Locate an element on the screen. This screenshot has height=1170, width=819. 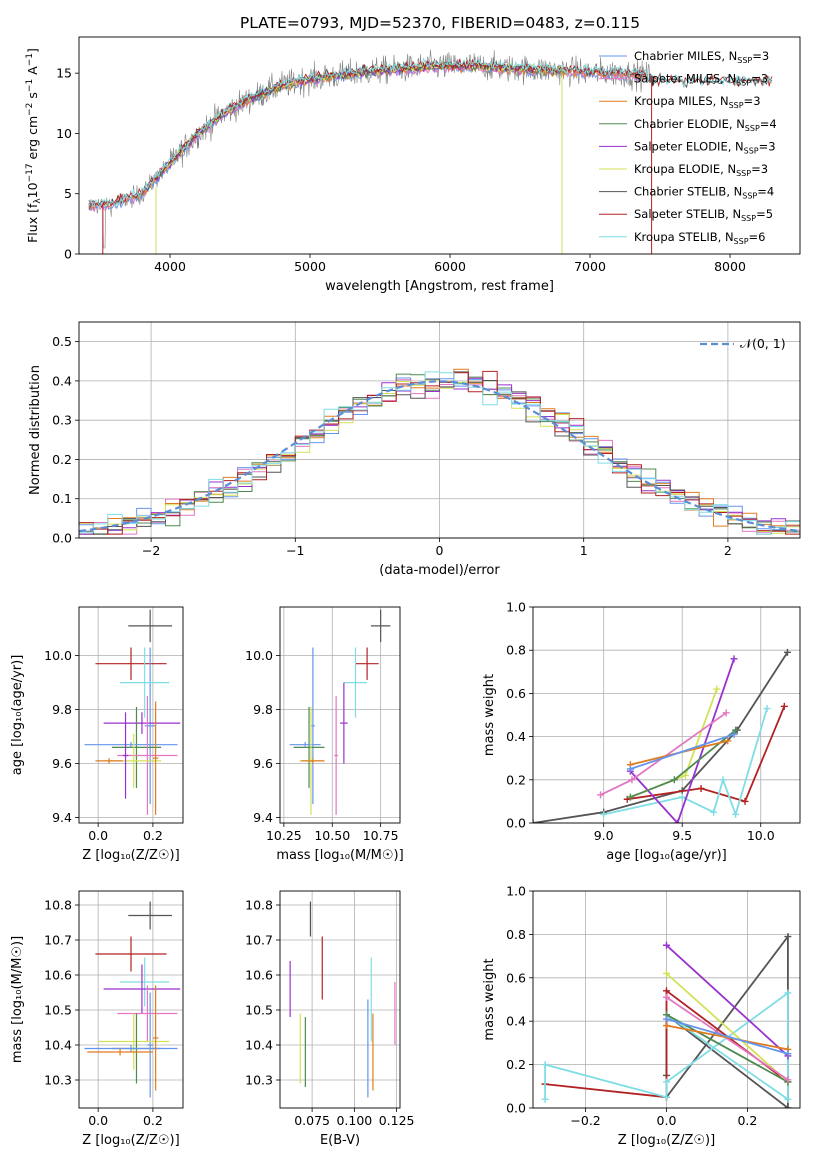
legend-entry: Salpeter ELODIE, NSSP=3 is located at coordinates (705, 147).